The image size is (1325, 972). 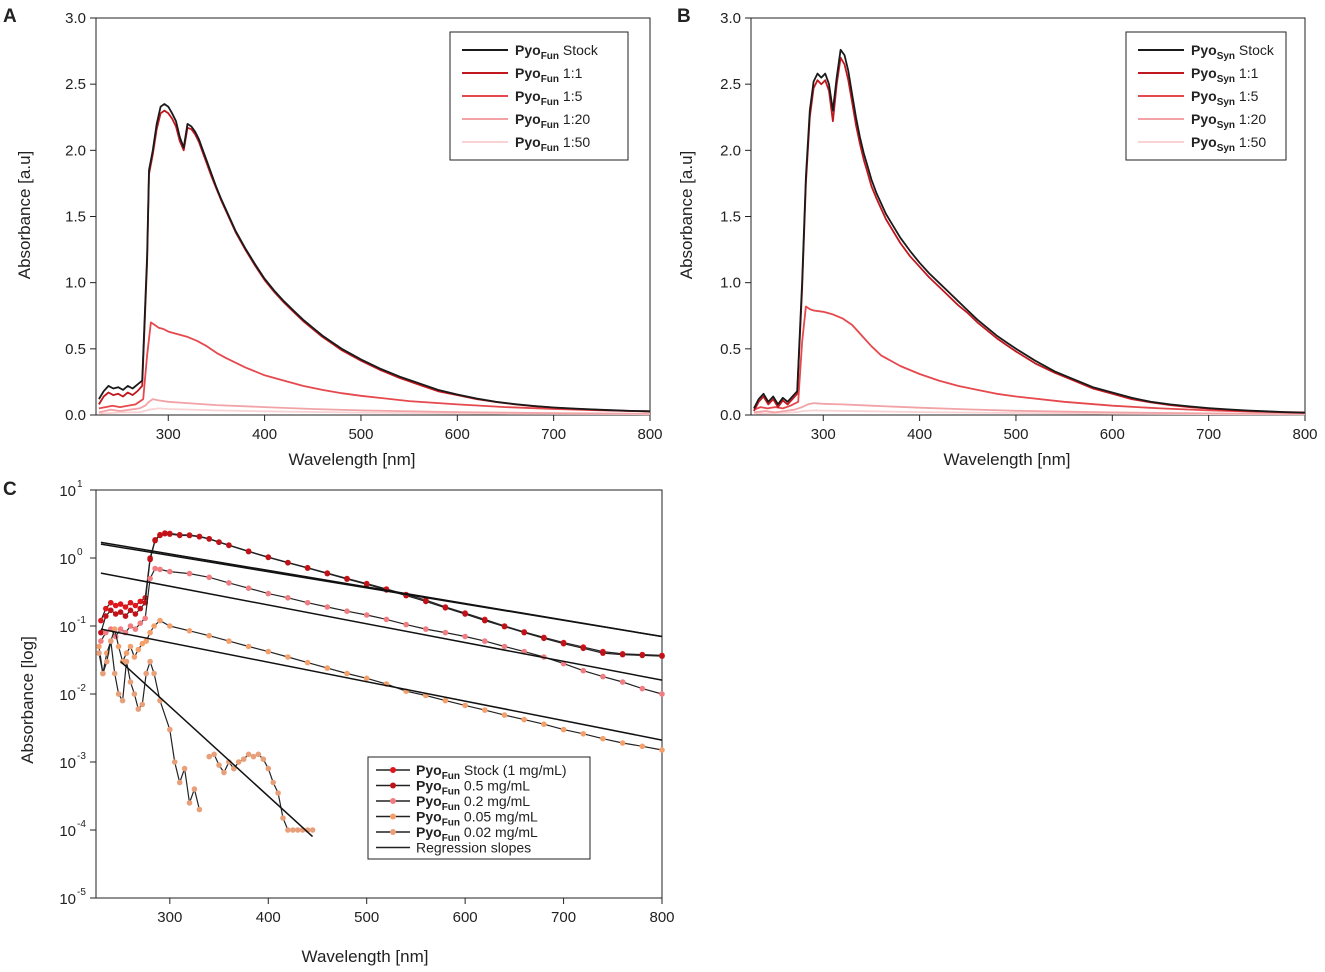 I want to click on x-tick-label-a: 400, so click(x=264, y=434).